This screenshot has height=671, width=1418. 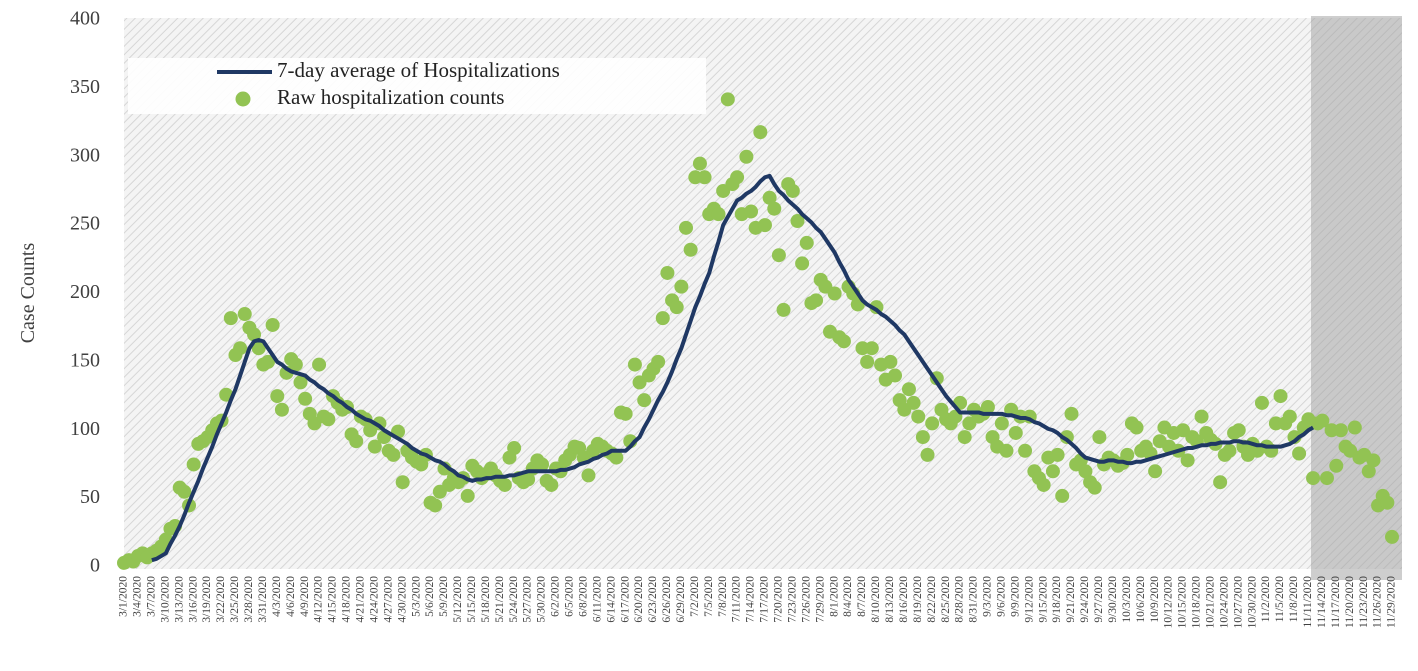 What do you see at coordinates (1169, 602) in the screenshot?
I see `x-tick-label: 10/12/2020` at bounding box center [1169, 602].